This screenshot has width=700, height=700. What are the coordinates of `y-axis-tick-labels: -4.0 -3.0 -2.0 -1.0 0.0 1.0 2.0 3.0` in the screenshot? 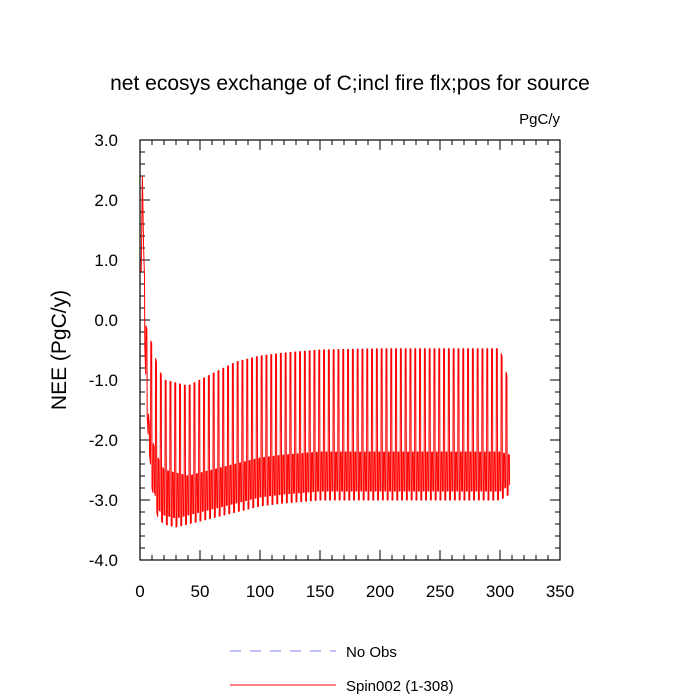 It's located at (103, 350).